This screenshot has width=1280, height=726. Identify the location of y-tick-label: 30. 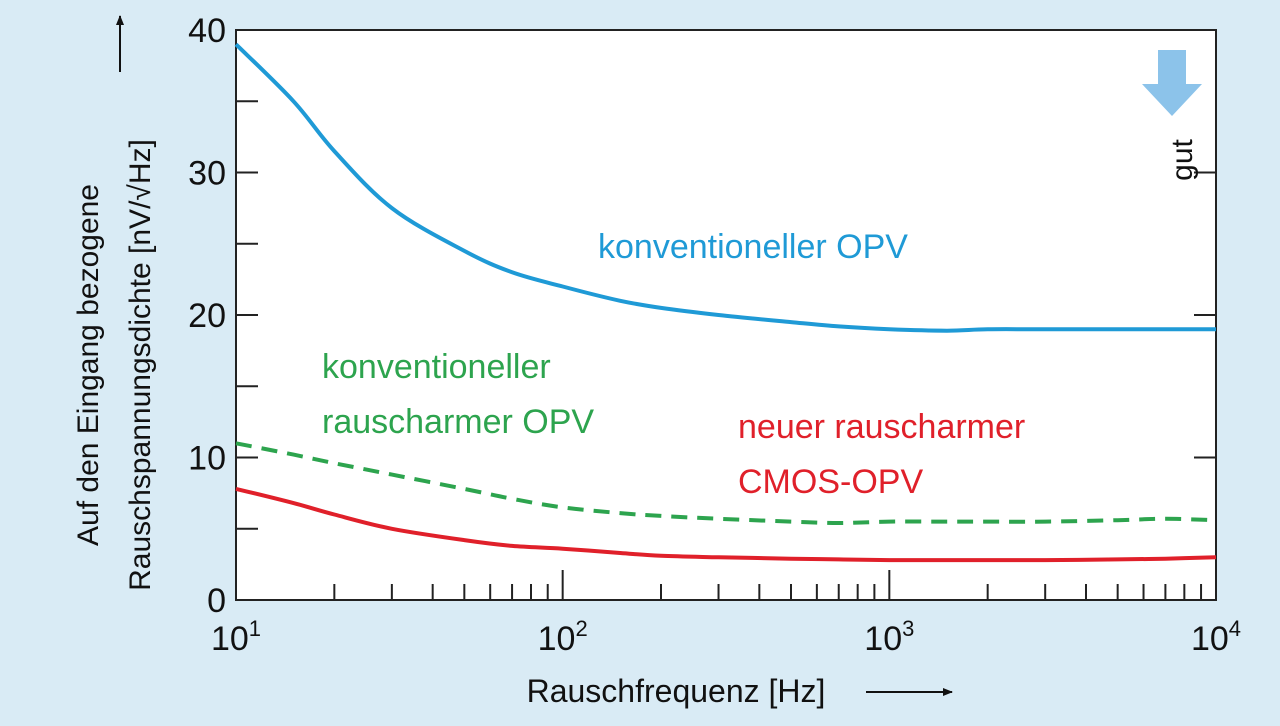
(207, 174).